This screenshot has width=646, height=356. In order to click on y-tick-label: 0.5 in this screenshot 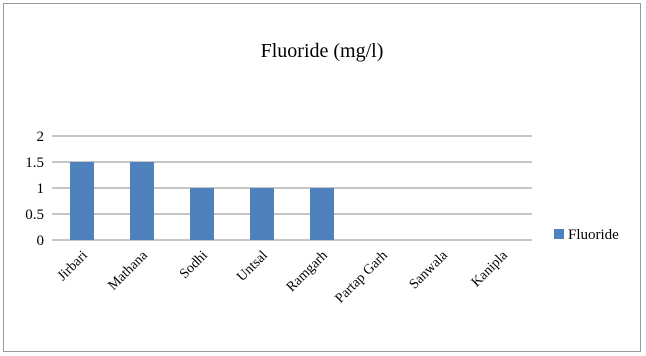, I will do `click(34, 215)`.